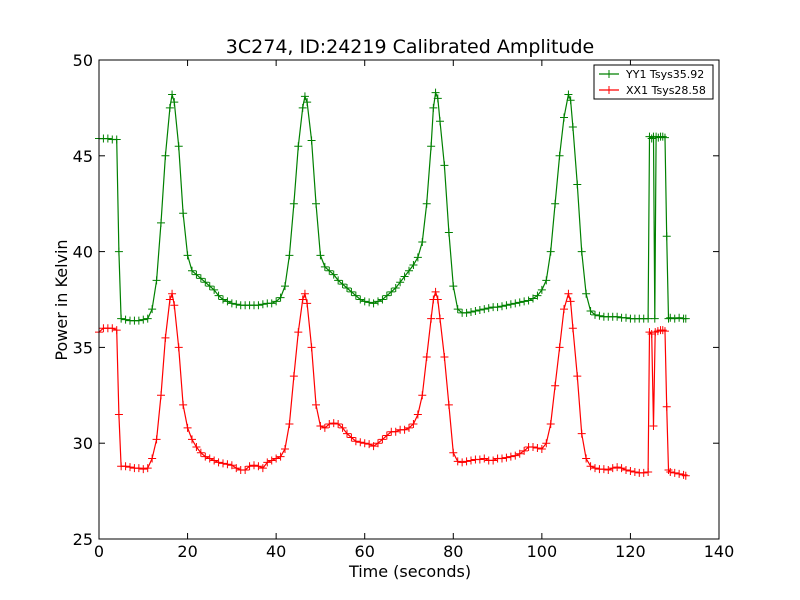 The image size is (800, 600). Describe the element at coordinates (630, 551) in the screenshot. I see `x-tick-label: 120` at that location.